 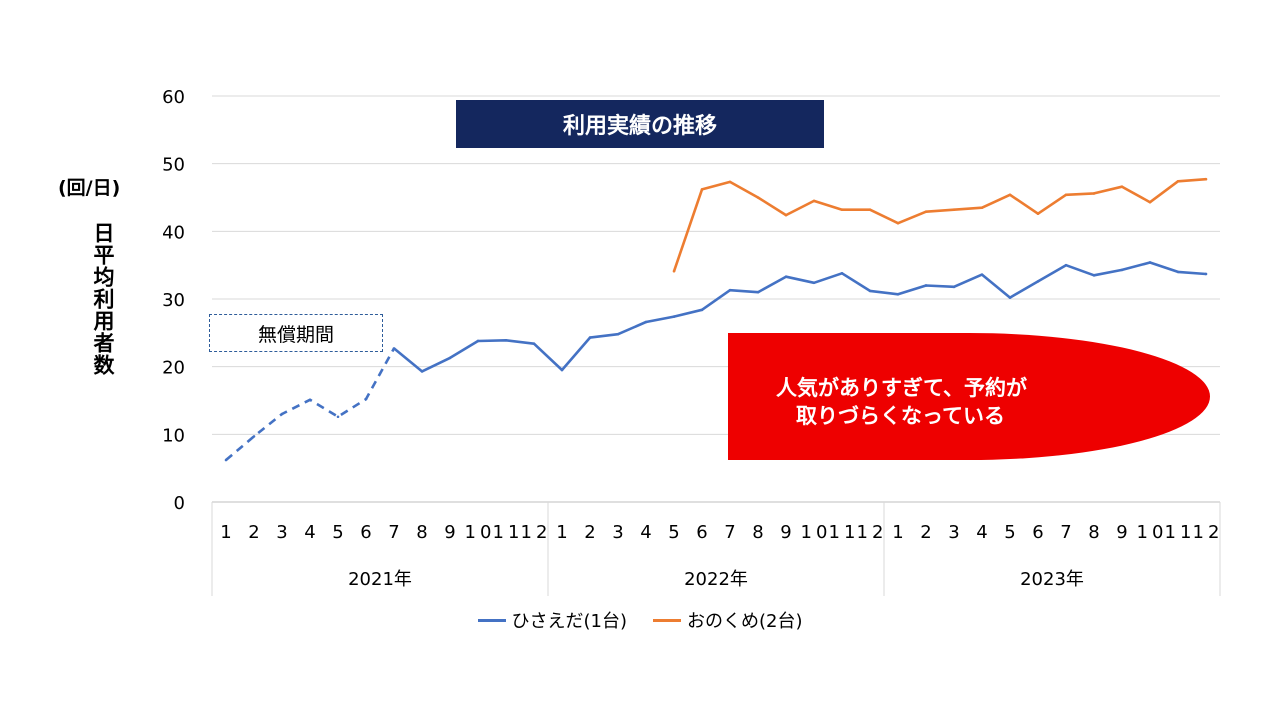 What do you see at coordinates (640, 620) in the screenshot?
I see `legend: ひさえだ(1台) おのくめ(2台)` at bounding box center [640, 620].